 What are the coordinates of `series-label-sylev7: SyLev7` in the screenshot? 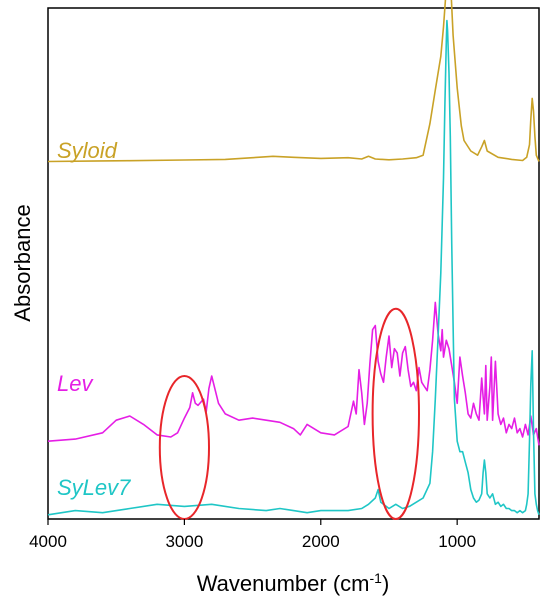 It's located at (94, 487).